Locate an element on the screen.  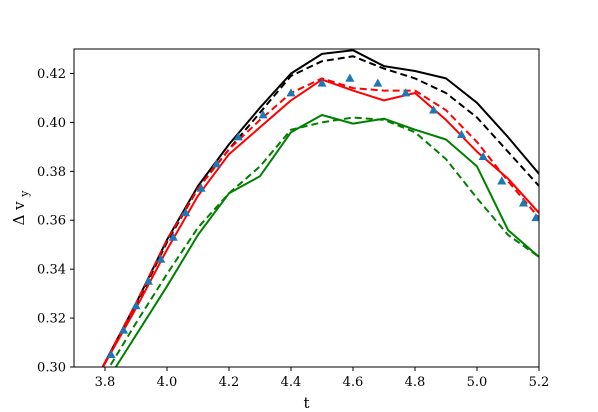
x-tick-label: 3.8 is located at coordinates (105, 382).